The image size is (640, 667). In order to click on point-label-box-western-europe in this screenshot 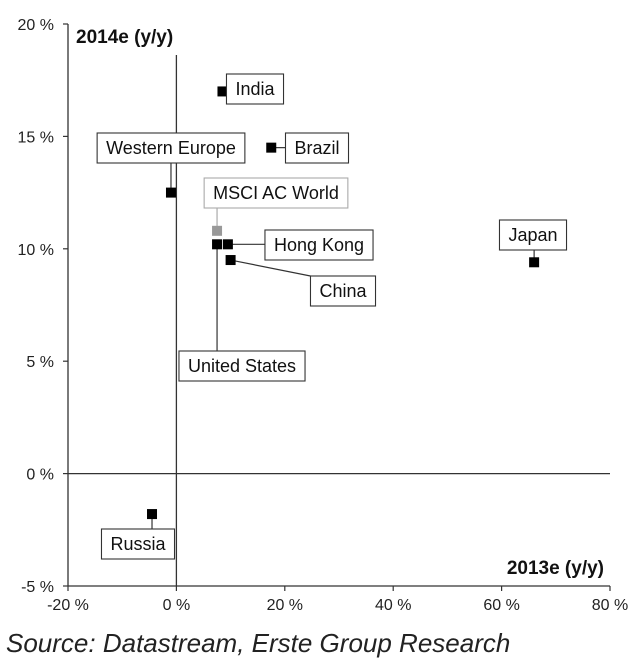, I will do `click(171, 148)`.